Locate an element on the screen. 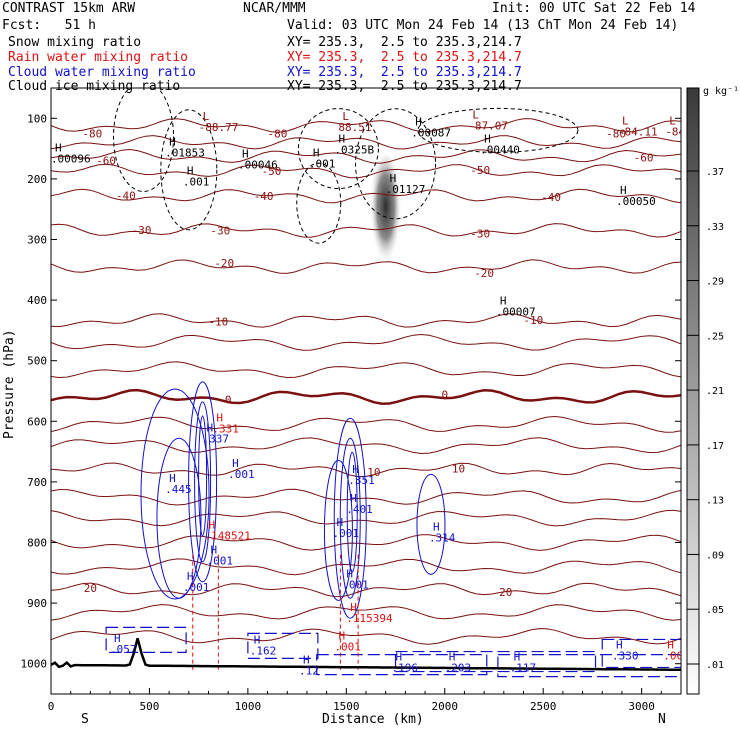 Image resolution: width=740 pixels, height=740 pixels. y-tick-label: 200 is located at coordinates (37, 179).